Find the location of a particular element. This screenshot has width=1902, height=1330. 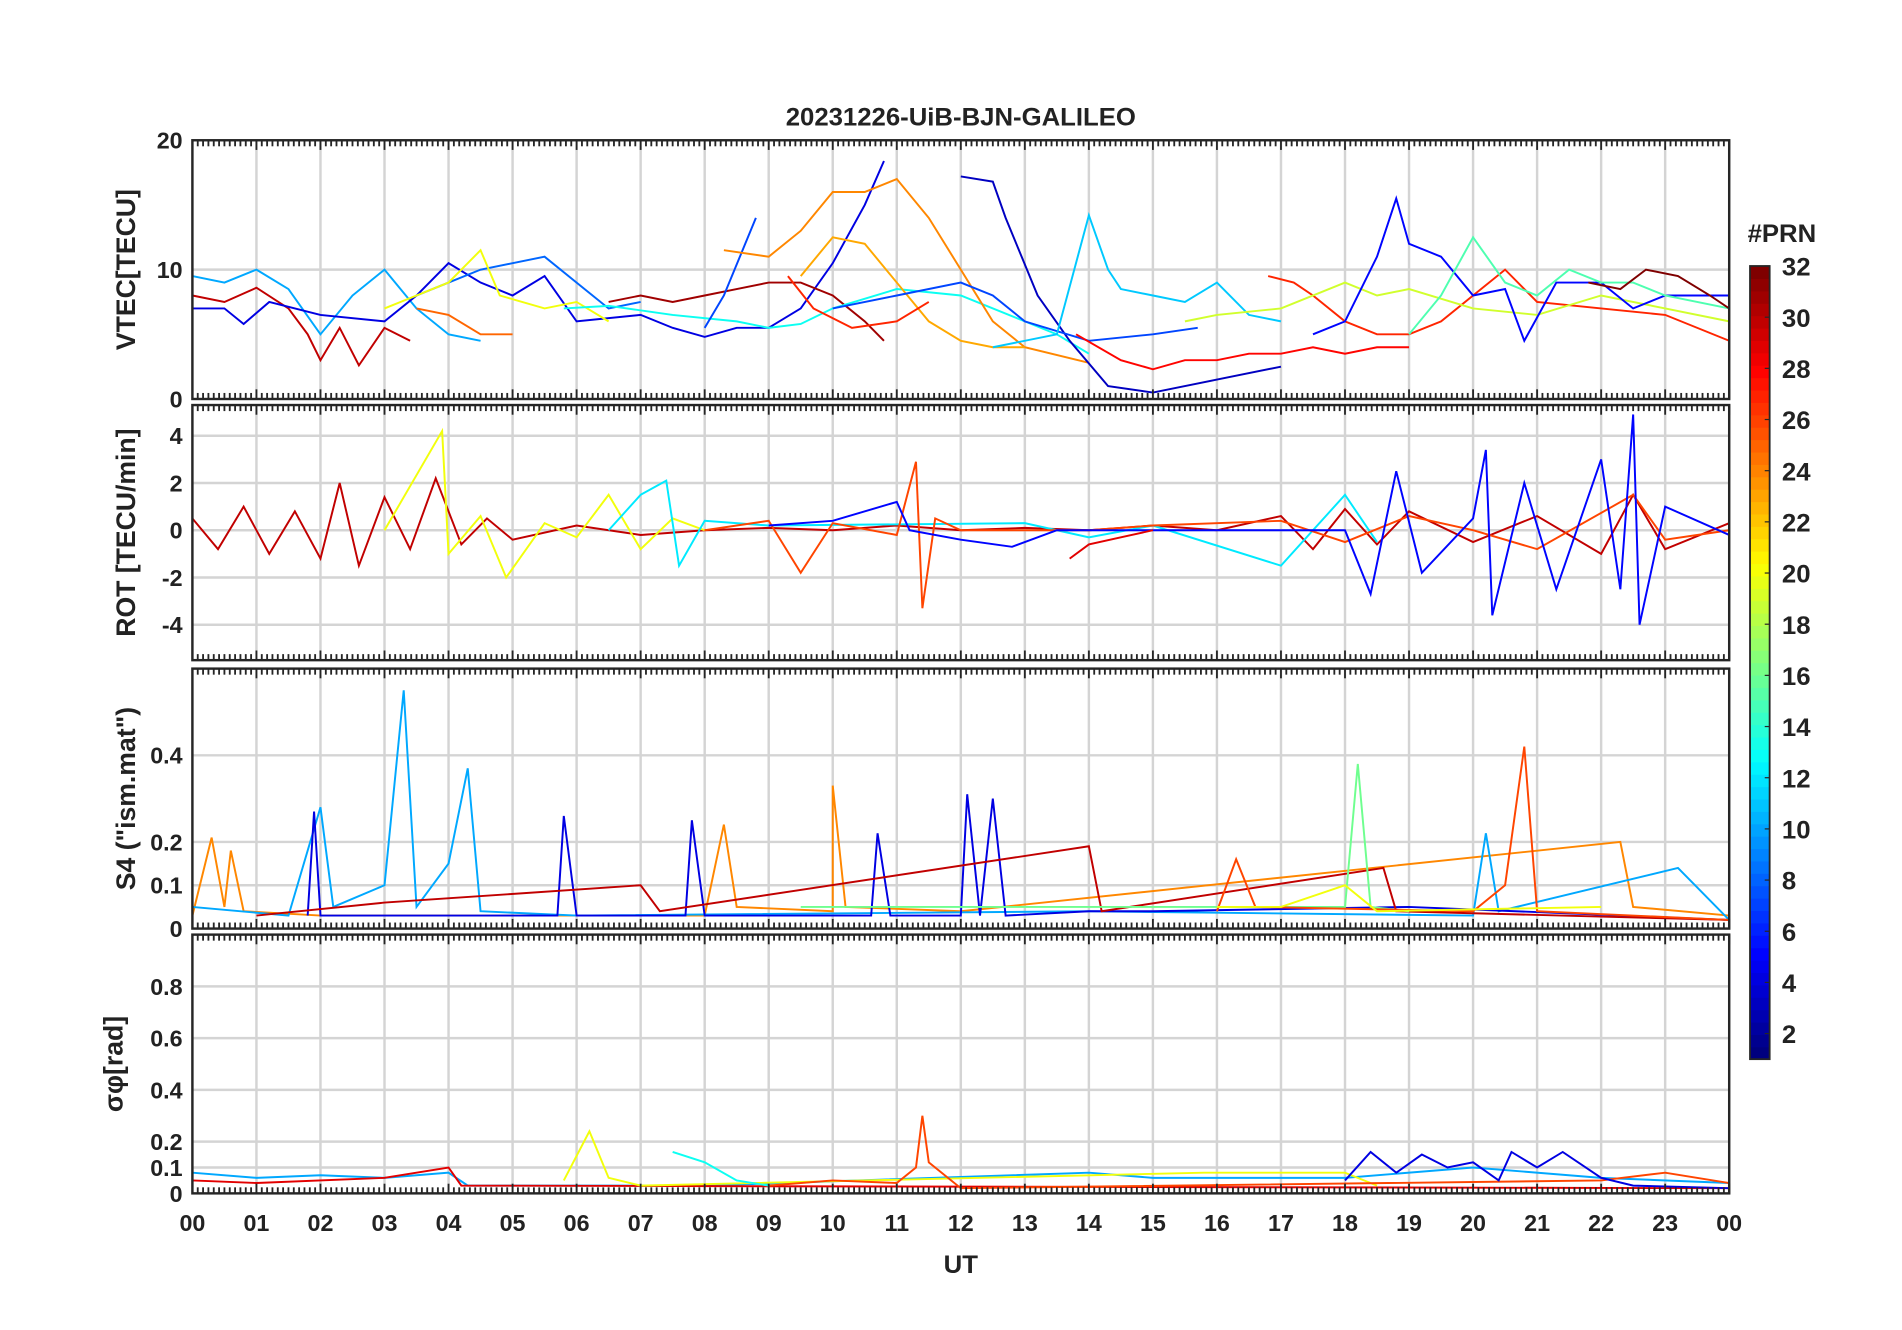

y-axis-label: S4 ("ism.mat") is located at coordinates (126, 798).